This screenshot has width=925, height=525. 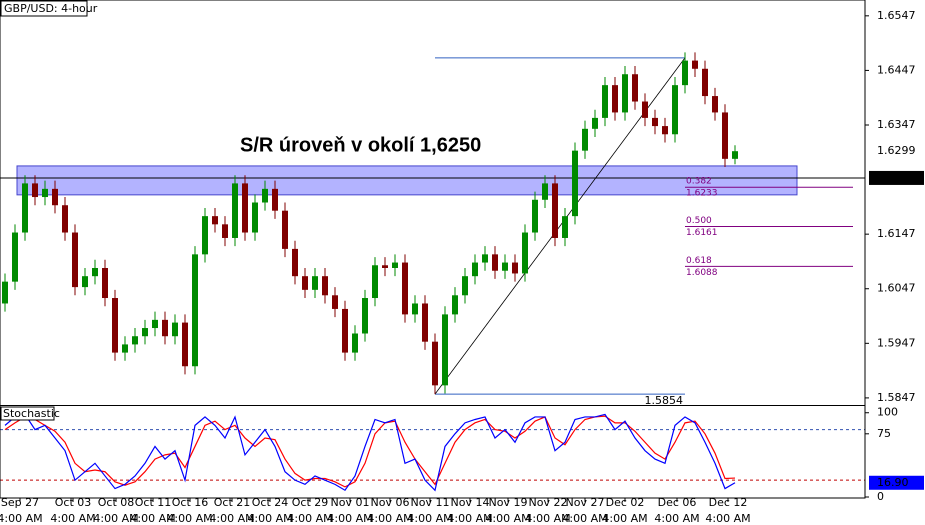 I want to click on swing-low-label: 1.5854, so click(x=664, y=400).